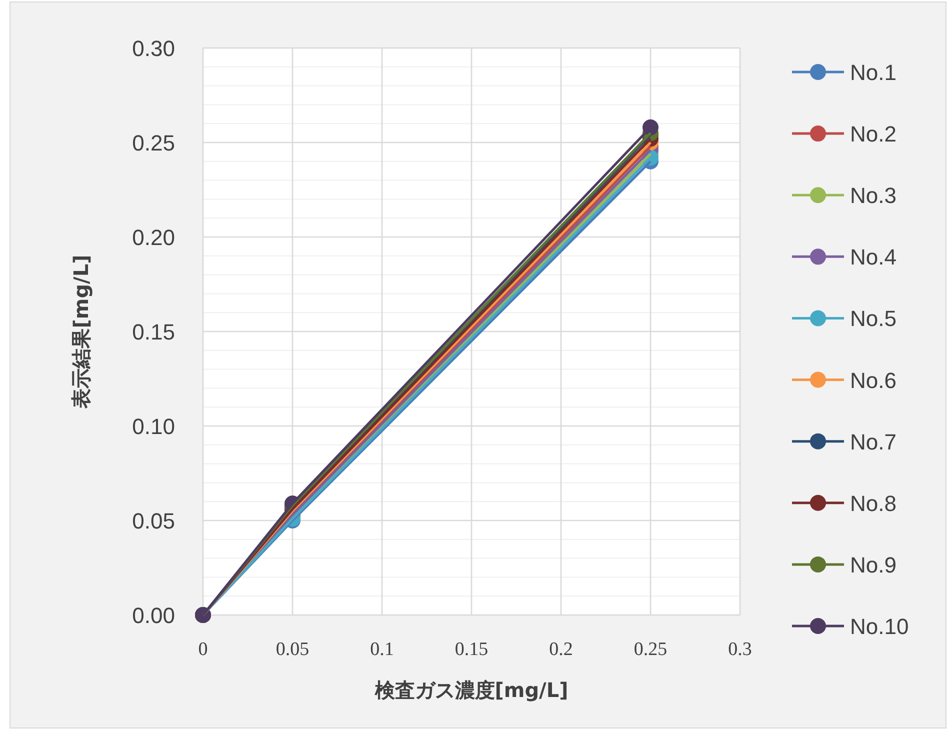 The image size is (950, 731). I want to click on x-tick-label: 0.05, so click(293, 649).